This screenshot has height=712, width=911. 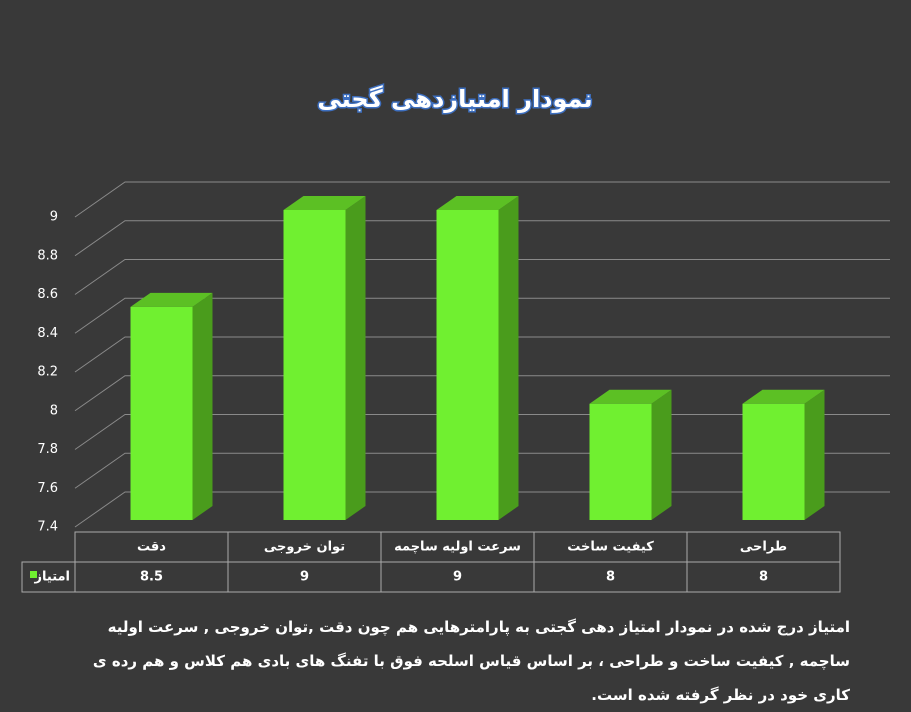 What do you see at coordinates (304, 547) in the screenshot?
I see `x-tick-label: توان خروجی` at bounding box center [304, 547].